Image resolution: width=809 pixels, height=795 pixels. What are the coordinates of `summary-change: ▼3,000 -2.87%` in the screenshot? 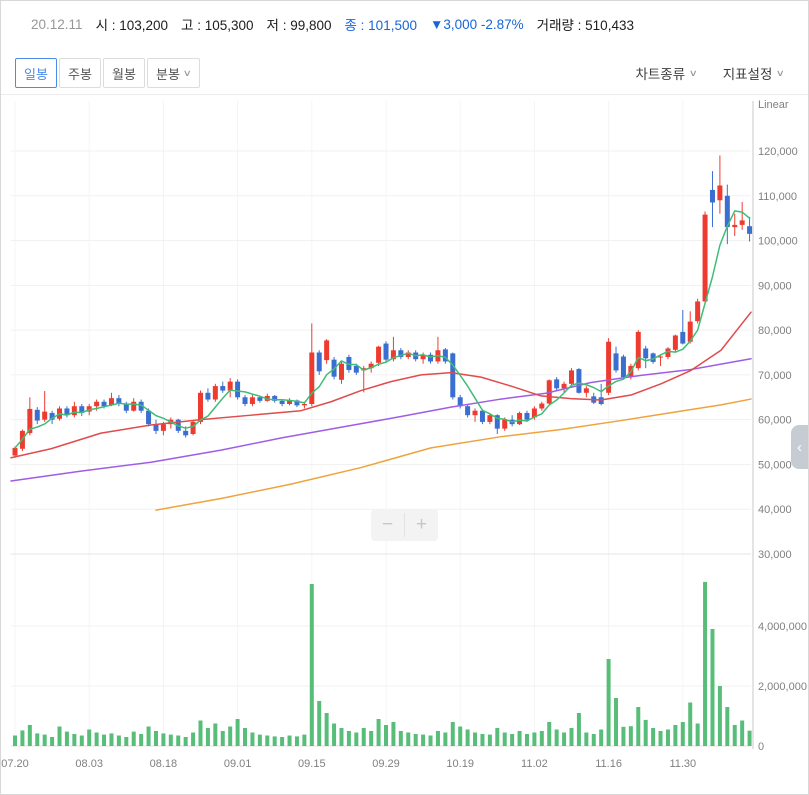 It's located at (476, 24).